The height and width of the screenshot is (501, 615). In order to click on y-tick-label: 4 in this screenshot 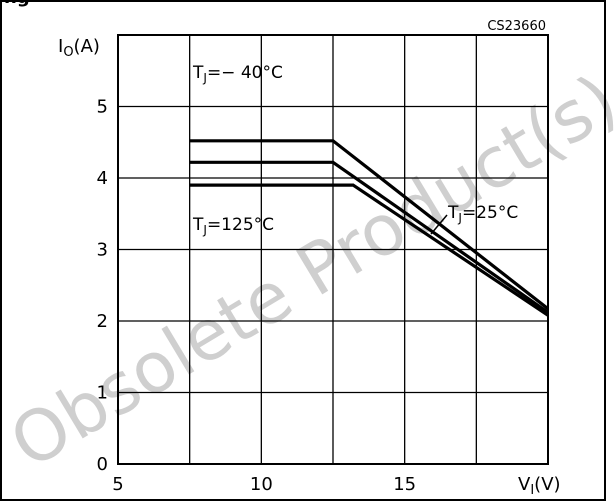, I will do `click(102, 178)`.